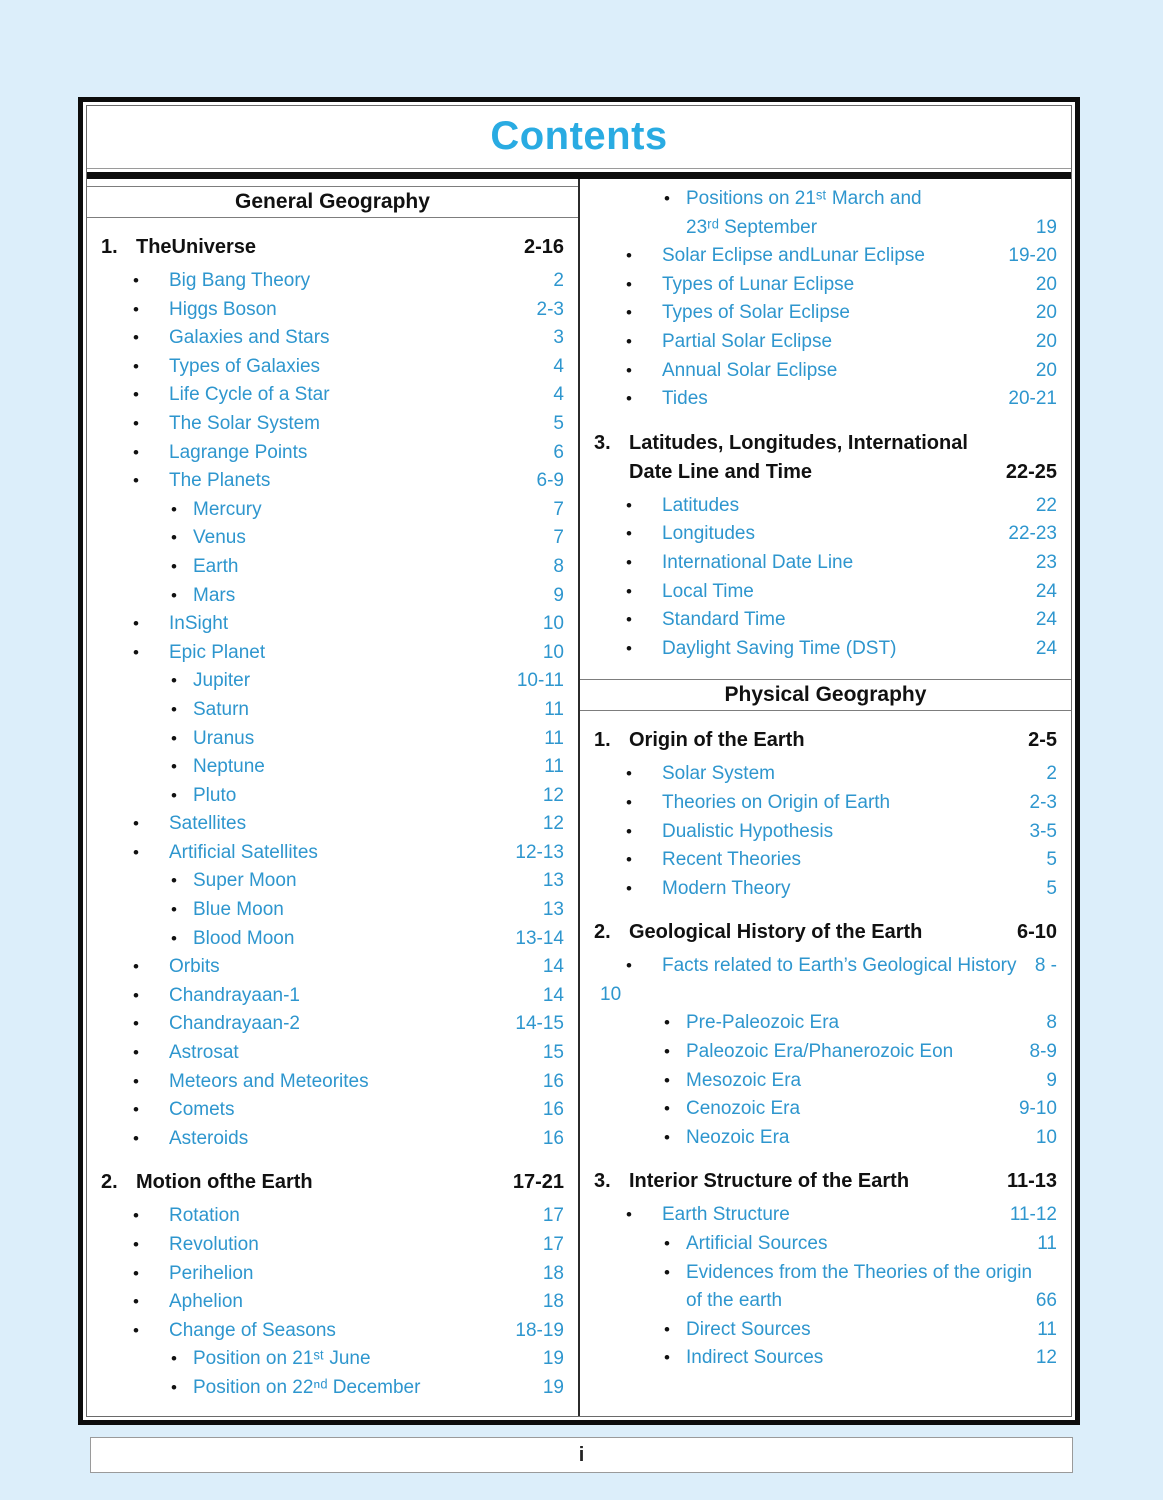  Describe the element at coordinates (1043, 802) in the screenshot. I see `page-number: 2-3` at that location.